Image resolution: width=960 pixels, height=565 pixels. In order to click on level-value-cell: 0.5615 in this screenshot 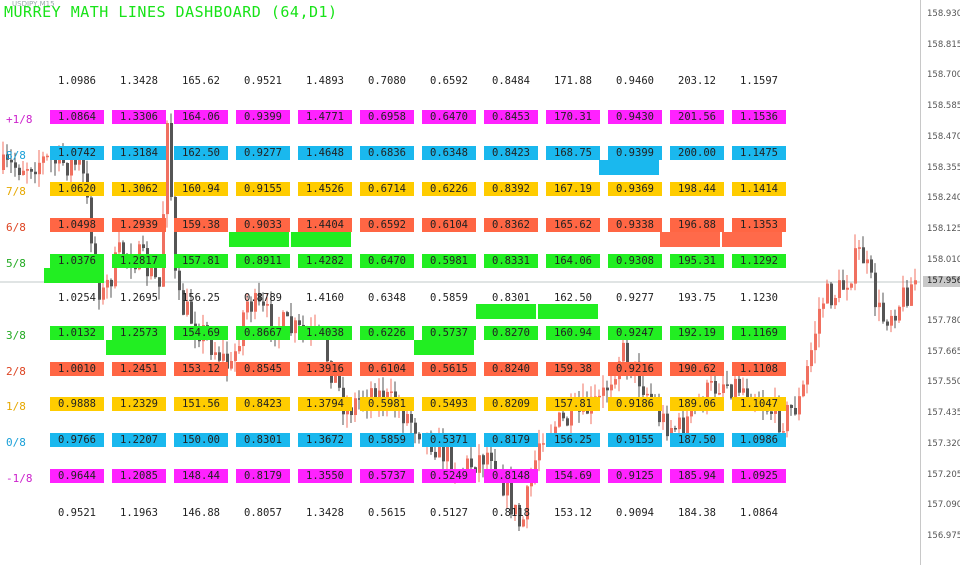, I will do `click(449, 369)`.